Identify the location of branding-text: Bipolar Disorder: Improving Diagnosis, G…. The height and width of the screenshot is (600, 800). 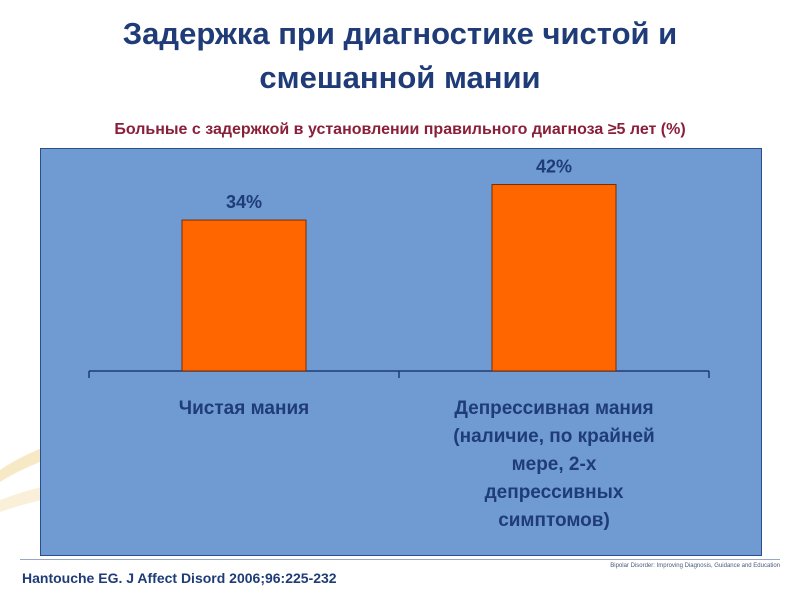
(695, 566).